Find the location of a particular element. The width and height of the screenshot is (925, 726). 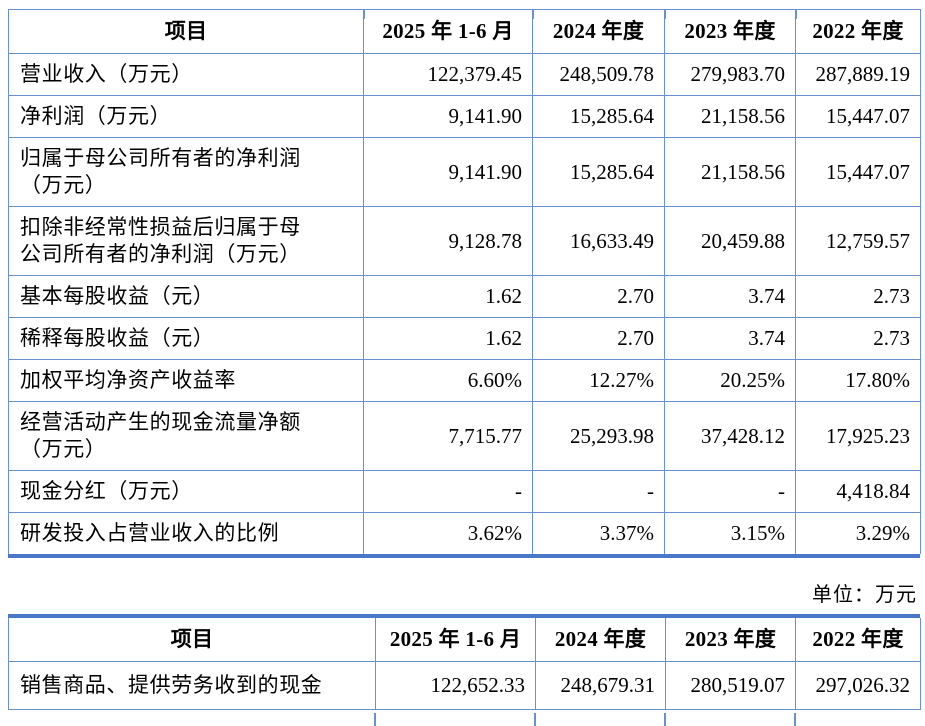

value-cell: 3.29% is located at coordinates (858, 533).